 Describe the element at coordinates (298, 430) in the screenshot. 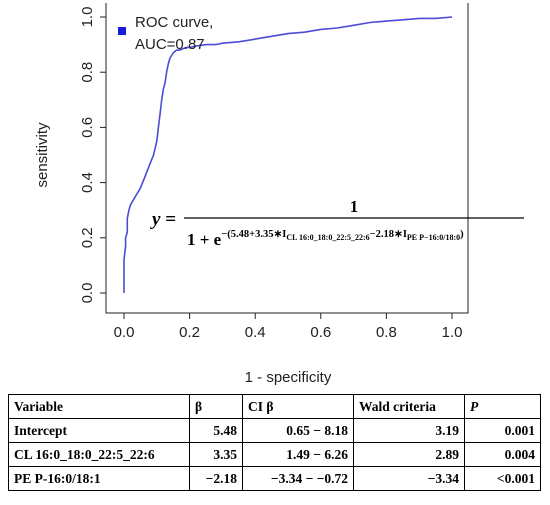

I see `cell-ci: 0.65 − 8.18` at that location.